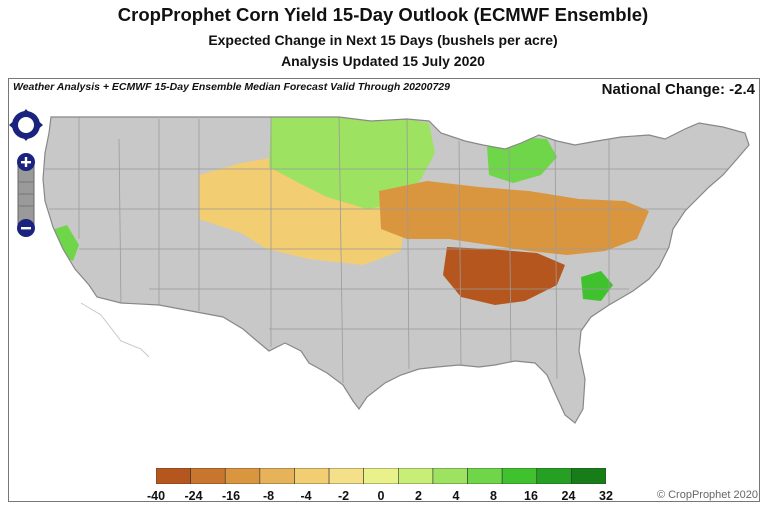  What do you see at coordinates (531, 496) in the screenshot?
I see `legend-tick-label: 16` at bounding box center [531, 496].